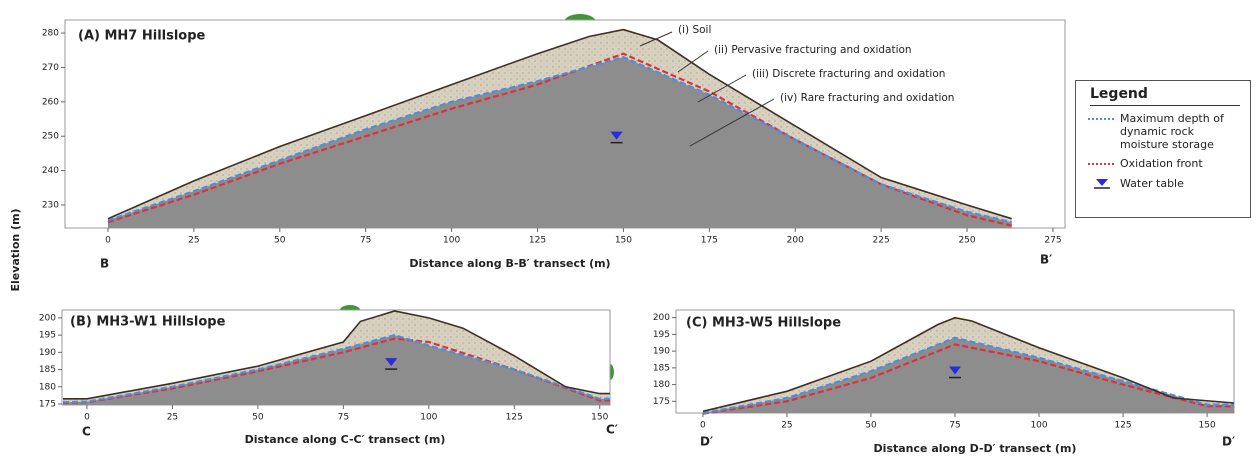 The width and height of the screenshot is (1258, 456). Describe the element at coordinates (142, 36) in the screenshot. I see `chart-title: (A) MH7 Hillslope` at that location.